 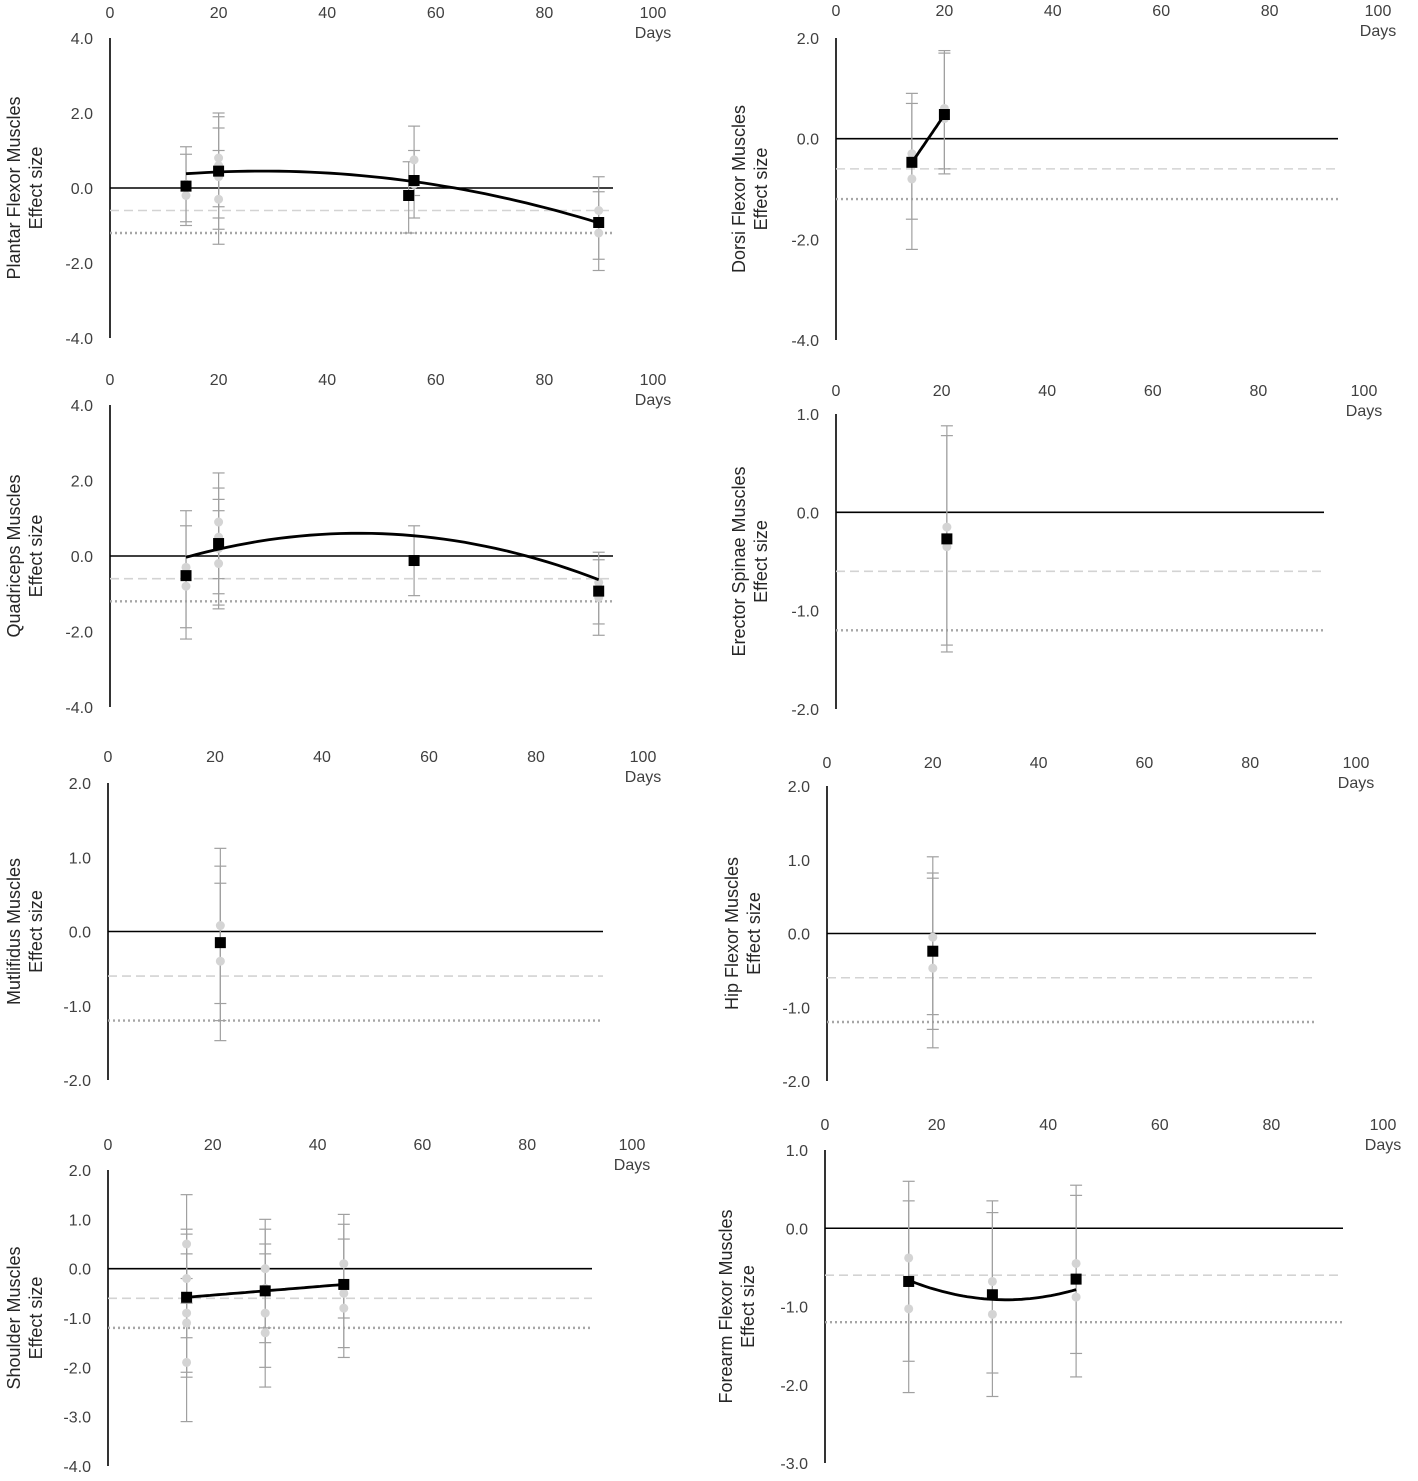 I want to click on y-axis-title: Forearm Flexor Muscles Effect size, so click(x=737, y=1306).